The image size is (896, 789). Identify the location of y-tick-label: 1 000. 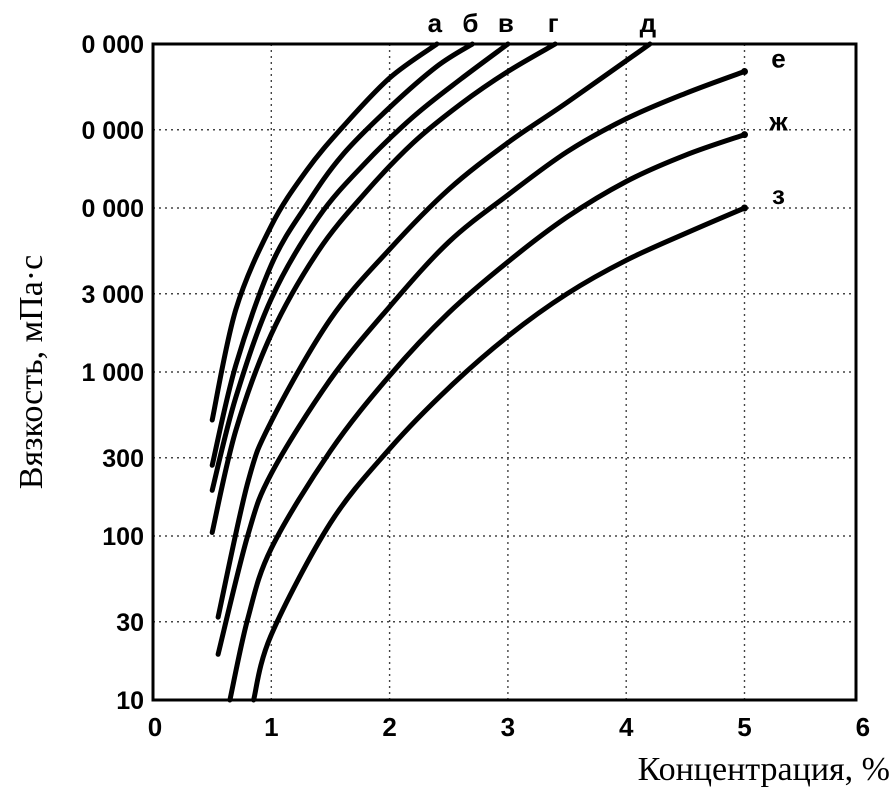
(112, 373).